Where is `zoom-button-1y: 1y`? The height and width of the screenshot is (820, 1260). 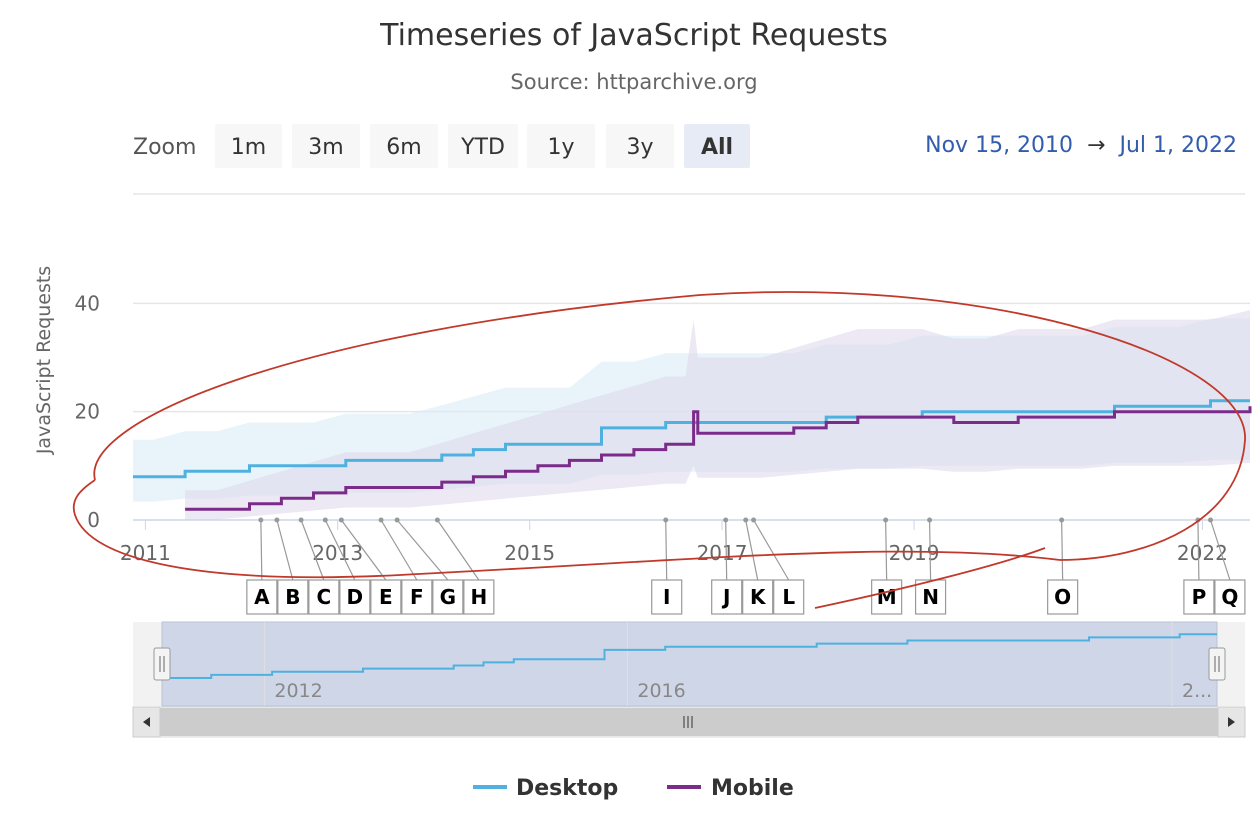
zoom-button-1y: 1y is located at coordinates (561, 146).